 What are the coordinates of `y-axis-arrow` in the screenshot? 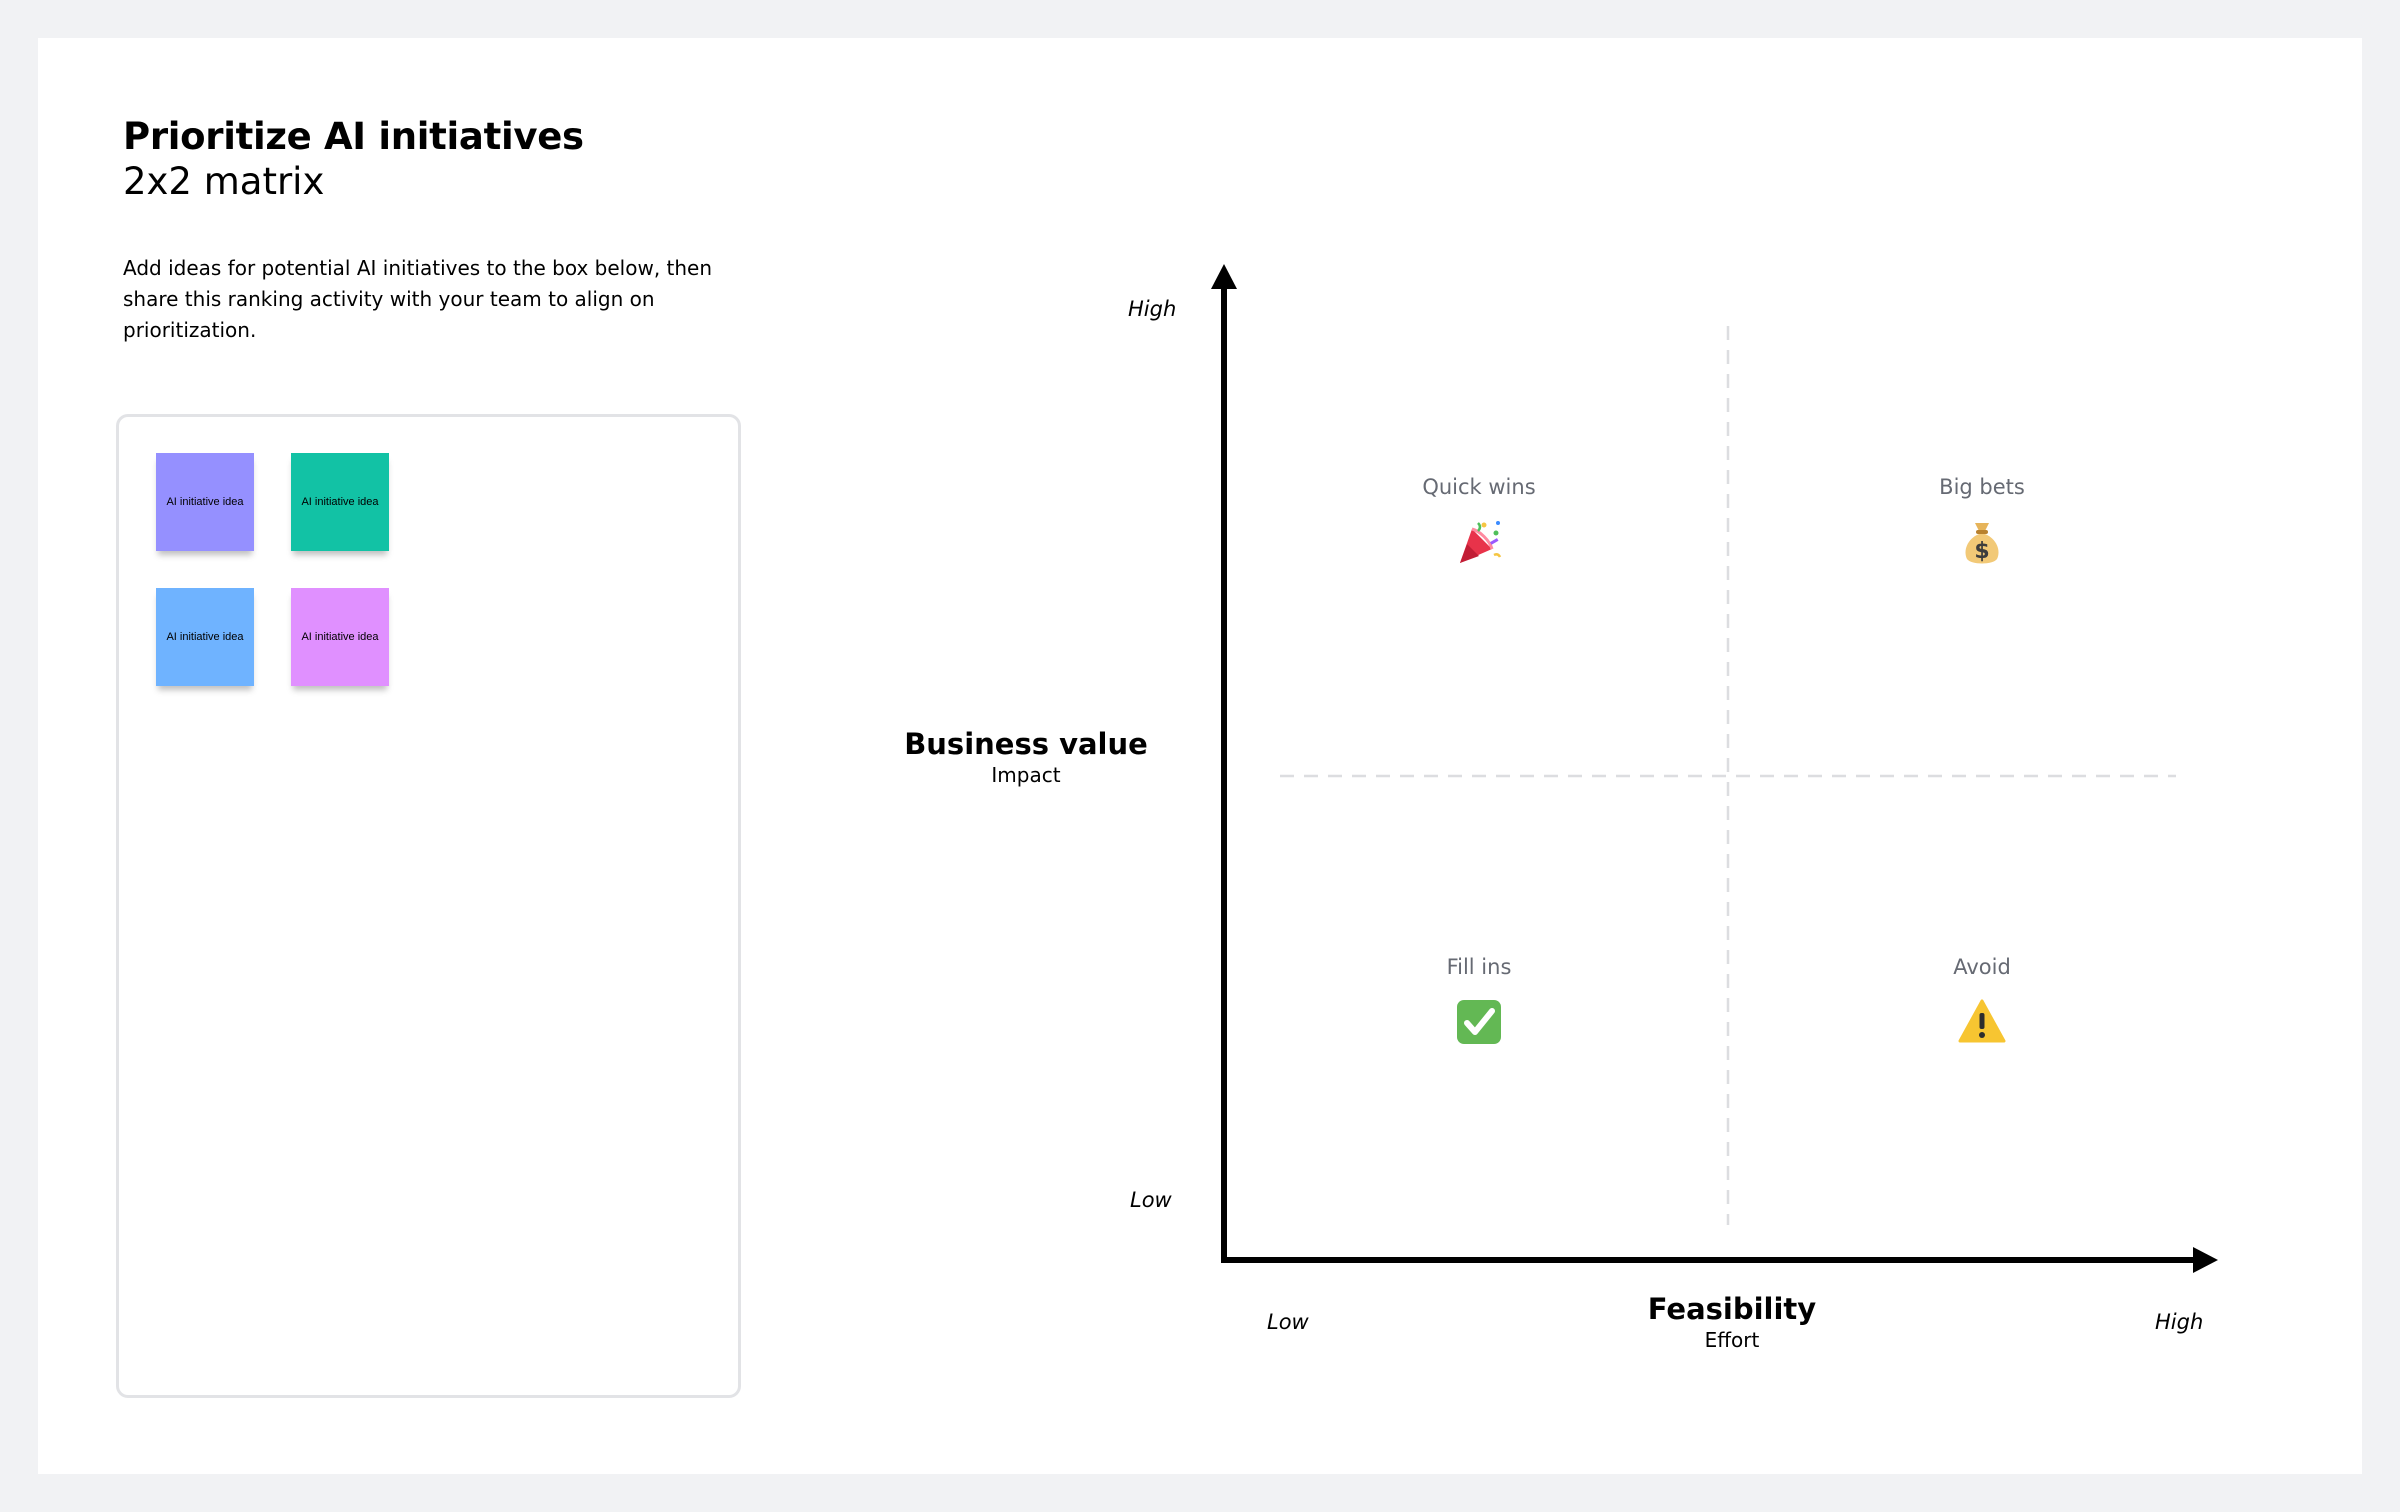 It's located at (1224, 276).